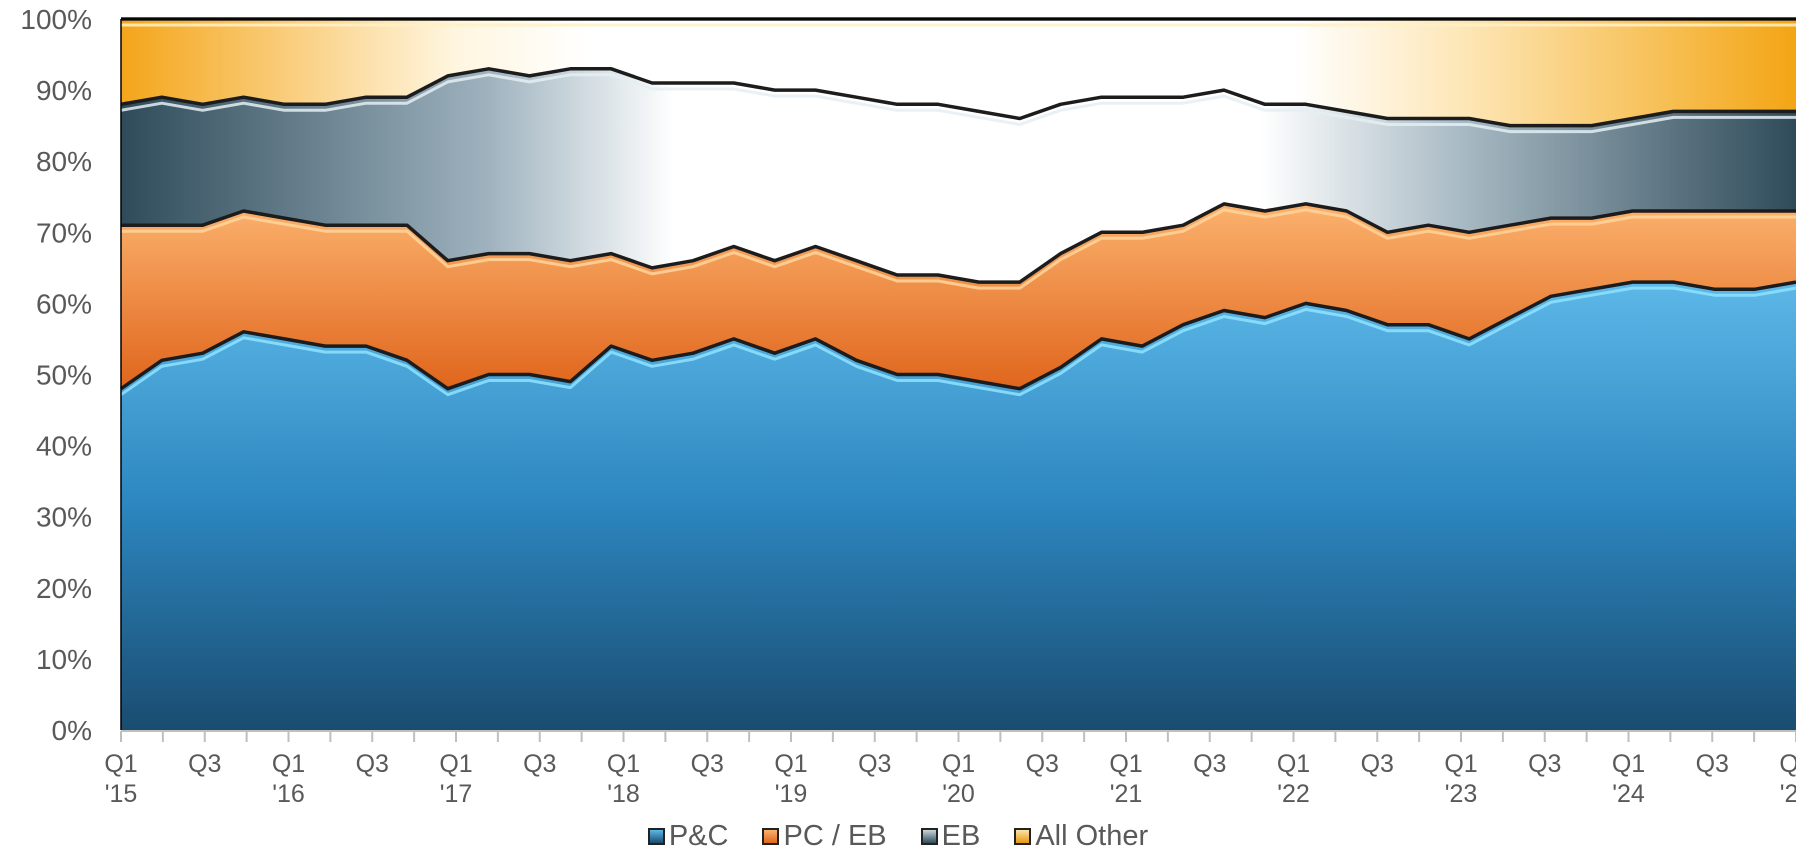 This screenshot has height=855, width=1796. What do you see at coordinates (771, 836) in the screenshot?
I see `legend-swatch-pc-eb` at bounding box center [771, 836].